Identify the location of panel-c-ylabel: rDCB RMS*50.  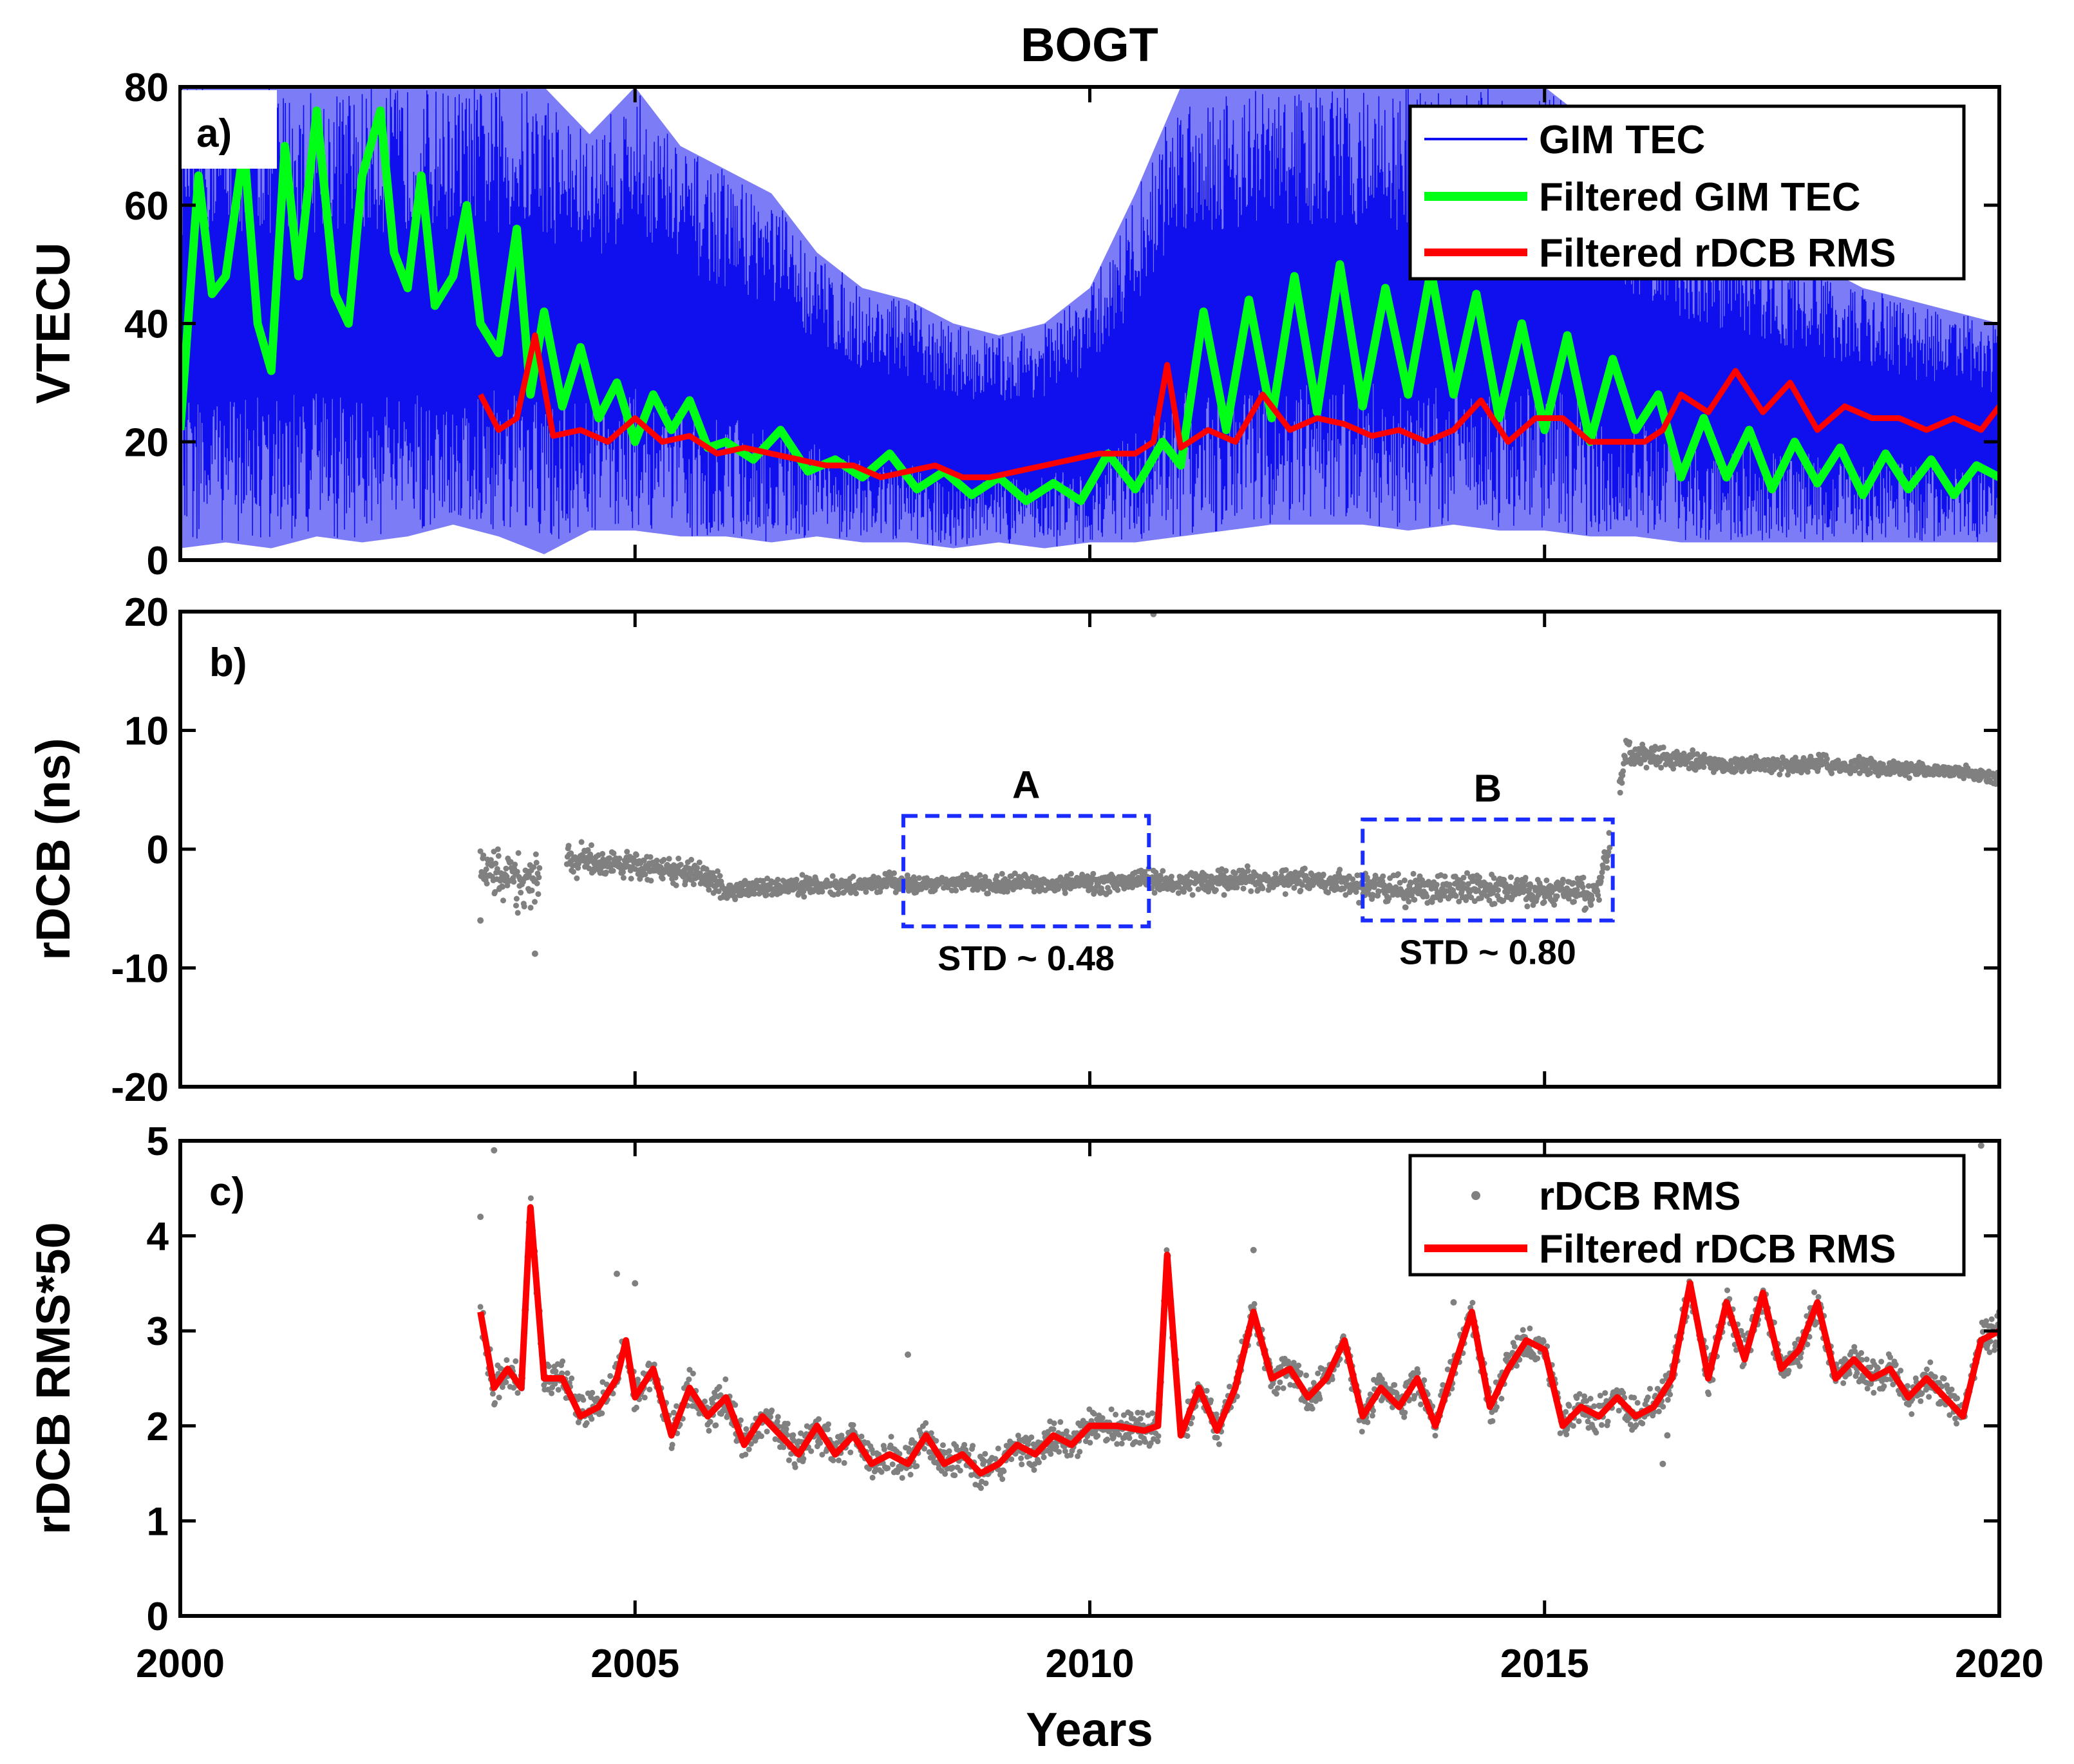
(53, 1378).